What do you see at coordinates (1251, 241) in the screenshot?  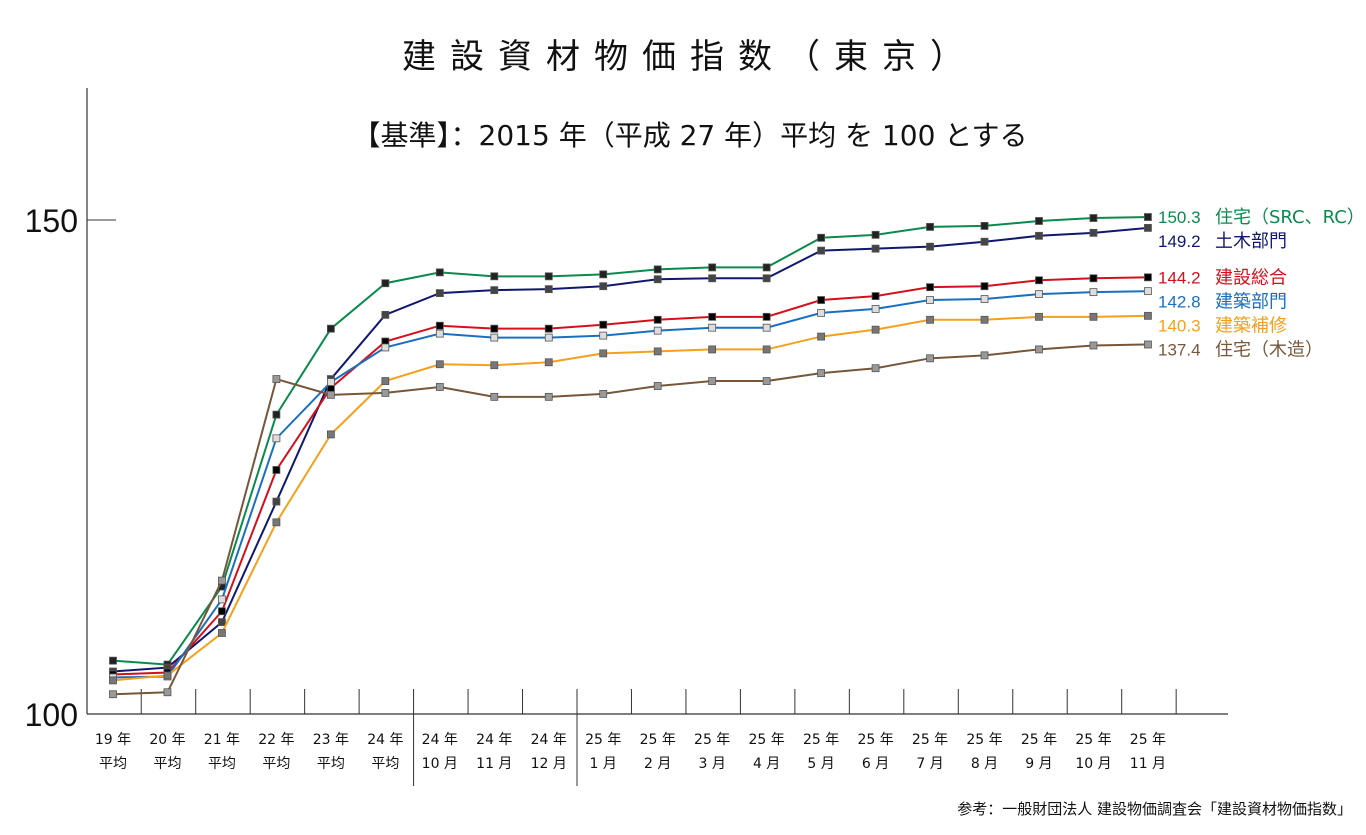 I see `legend-label: 土木部門` at bounding box center [1251, 241].